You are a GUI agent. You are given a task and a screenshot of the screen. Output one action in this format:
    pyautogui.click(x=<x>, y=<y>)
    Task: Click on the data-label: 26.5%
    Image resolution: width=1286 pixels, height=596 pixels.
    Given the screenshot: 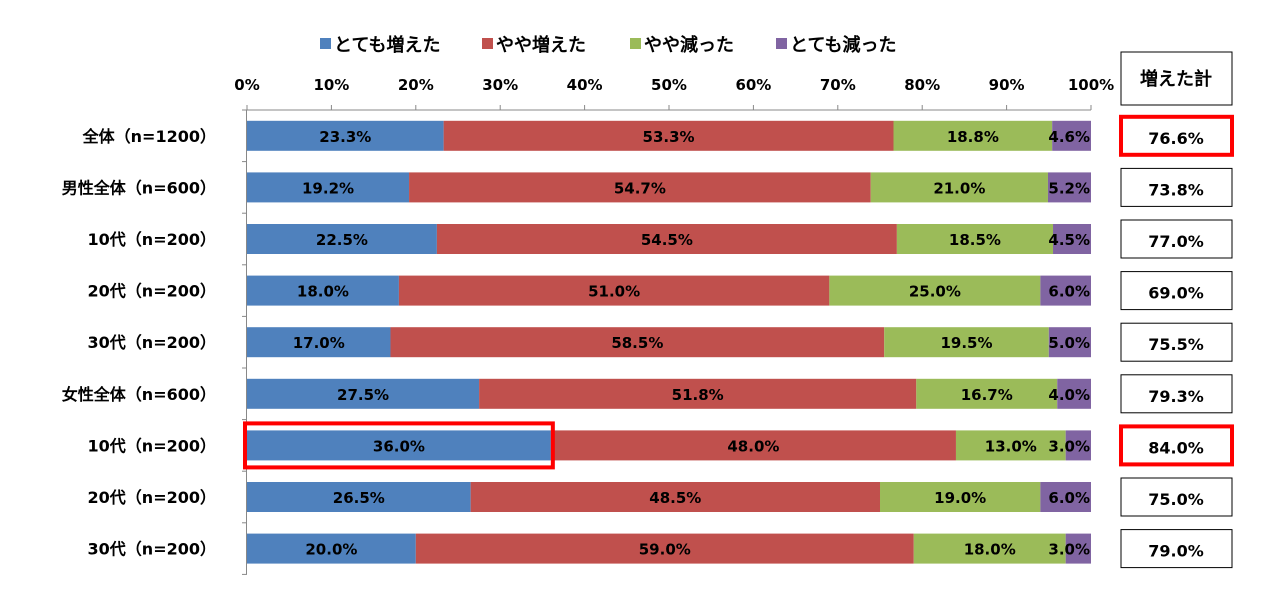 What is the action you would take?
    pyautogui.click(x=359, y=498)
    